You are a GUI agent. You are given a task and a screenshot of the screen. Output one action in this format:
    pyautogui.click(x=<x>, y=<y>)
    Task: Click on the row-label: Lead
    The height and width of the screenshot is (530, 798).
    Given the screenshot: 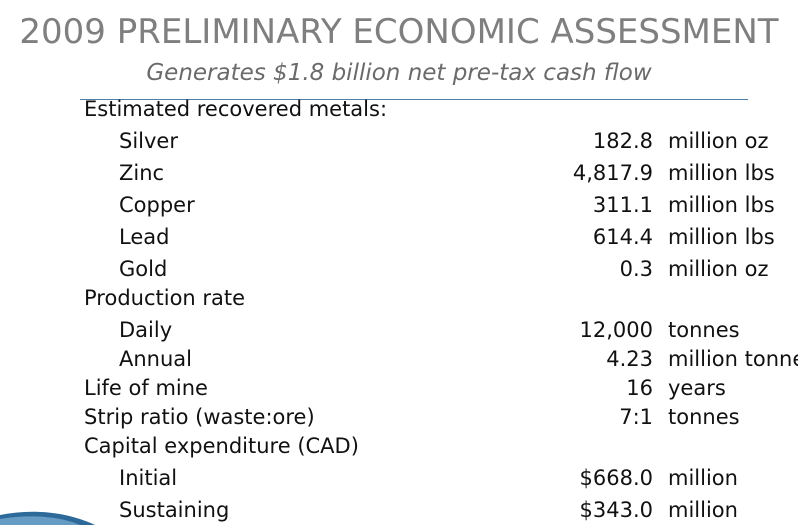 What is the action you would take?
    pyautogui.click(x=144, y=237)
    